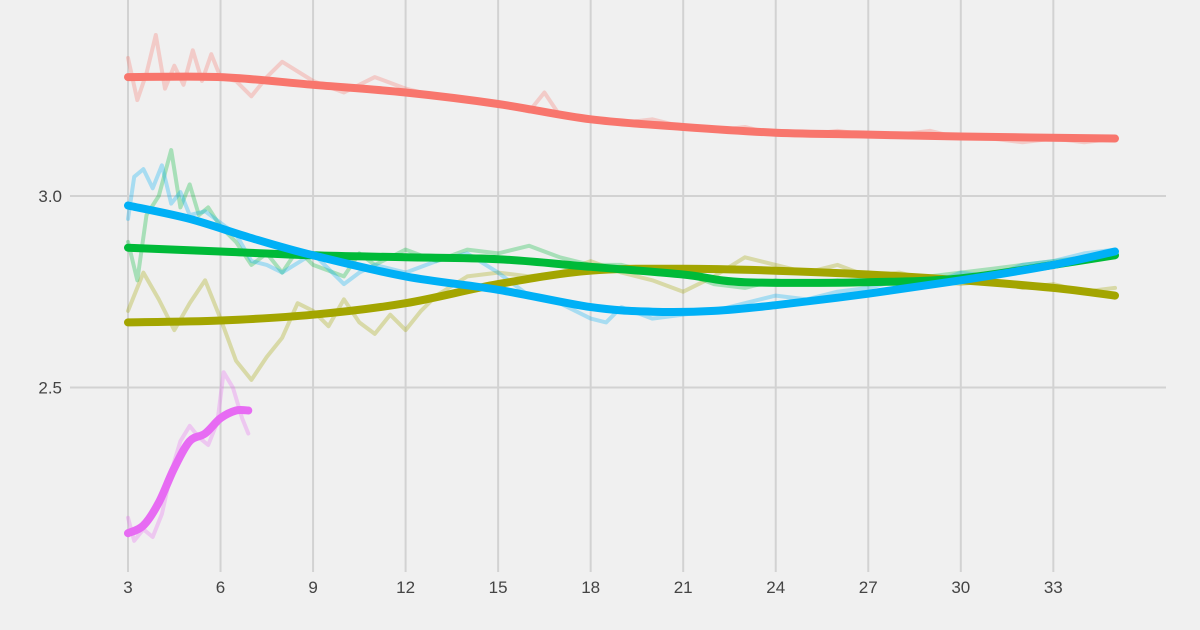  Describe the element at coordinates (868, 587) in the screenshot. I see `x-tick-label-27: 27` at that location.